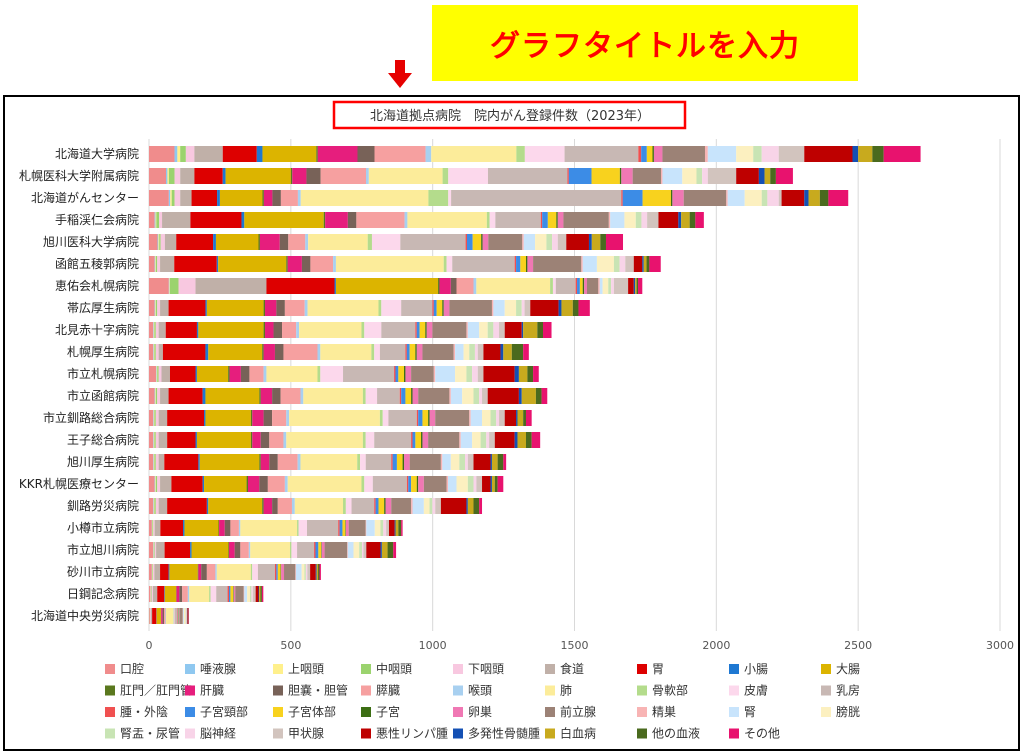 The width and height of the screenshot is (1024, 754). Describe the element at coordinates (97, 285) in the screenshot. I see `category-label: 恵佑会札幌病院` at that location.